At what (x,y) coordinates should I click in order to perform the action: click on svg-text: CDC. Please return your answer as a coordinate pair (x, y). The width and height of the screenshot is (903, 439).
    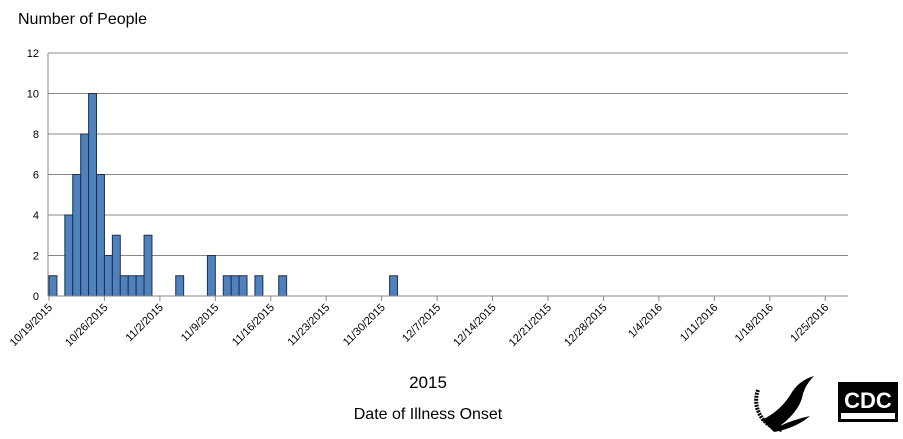
    Looking at the image, I should click on (868, 400).